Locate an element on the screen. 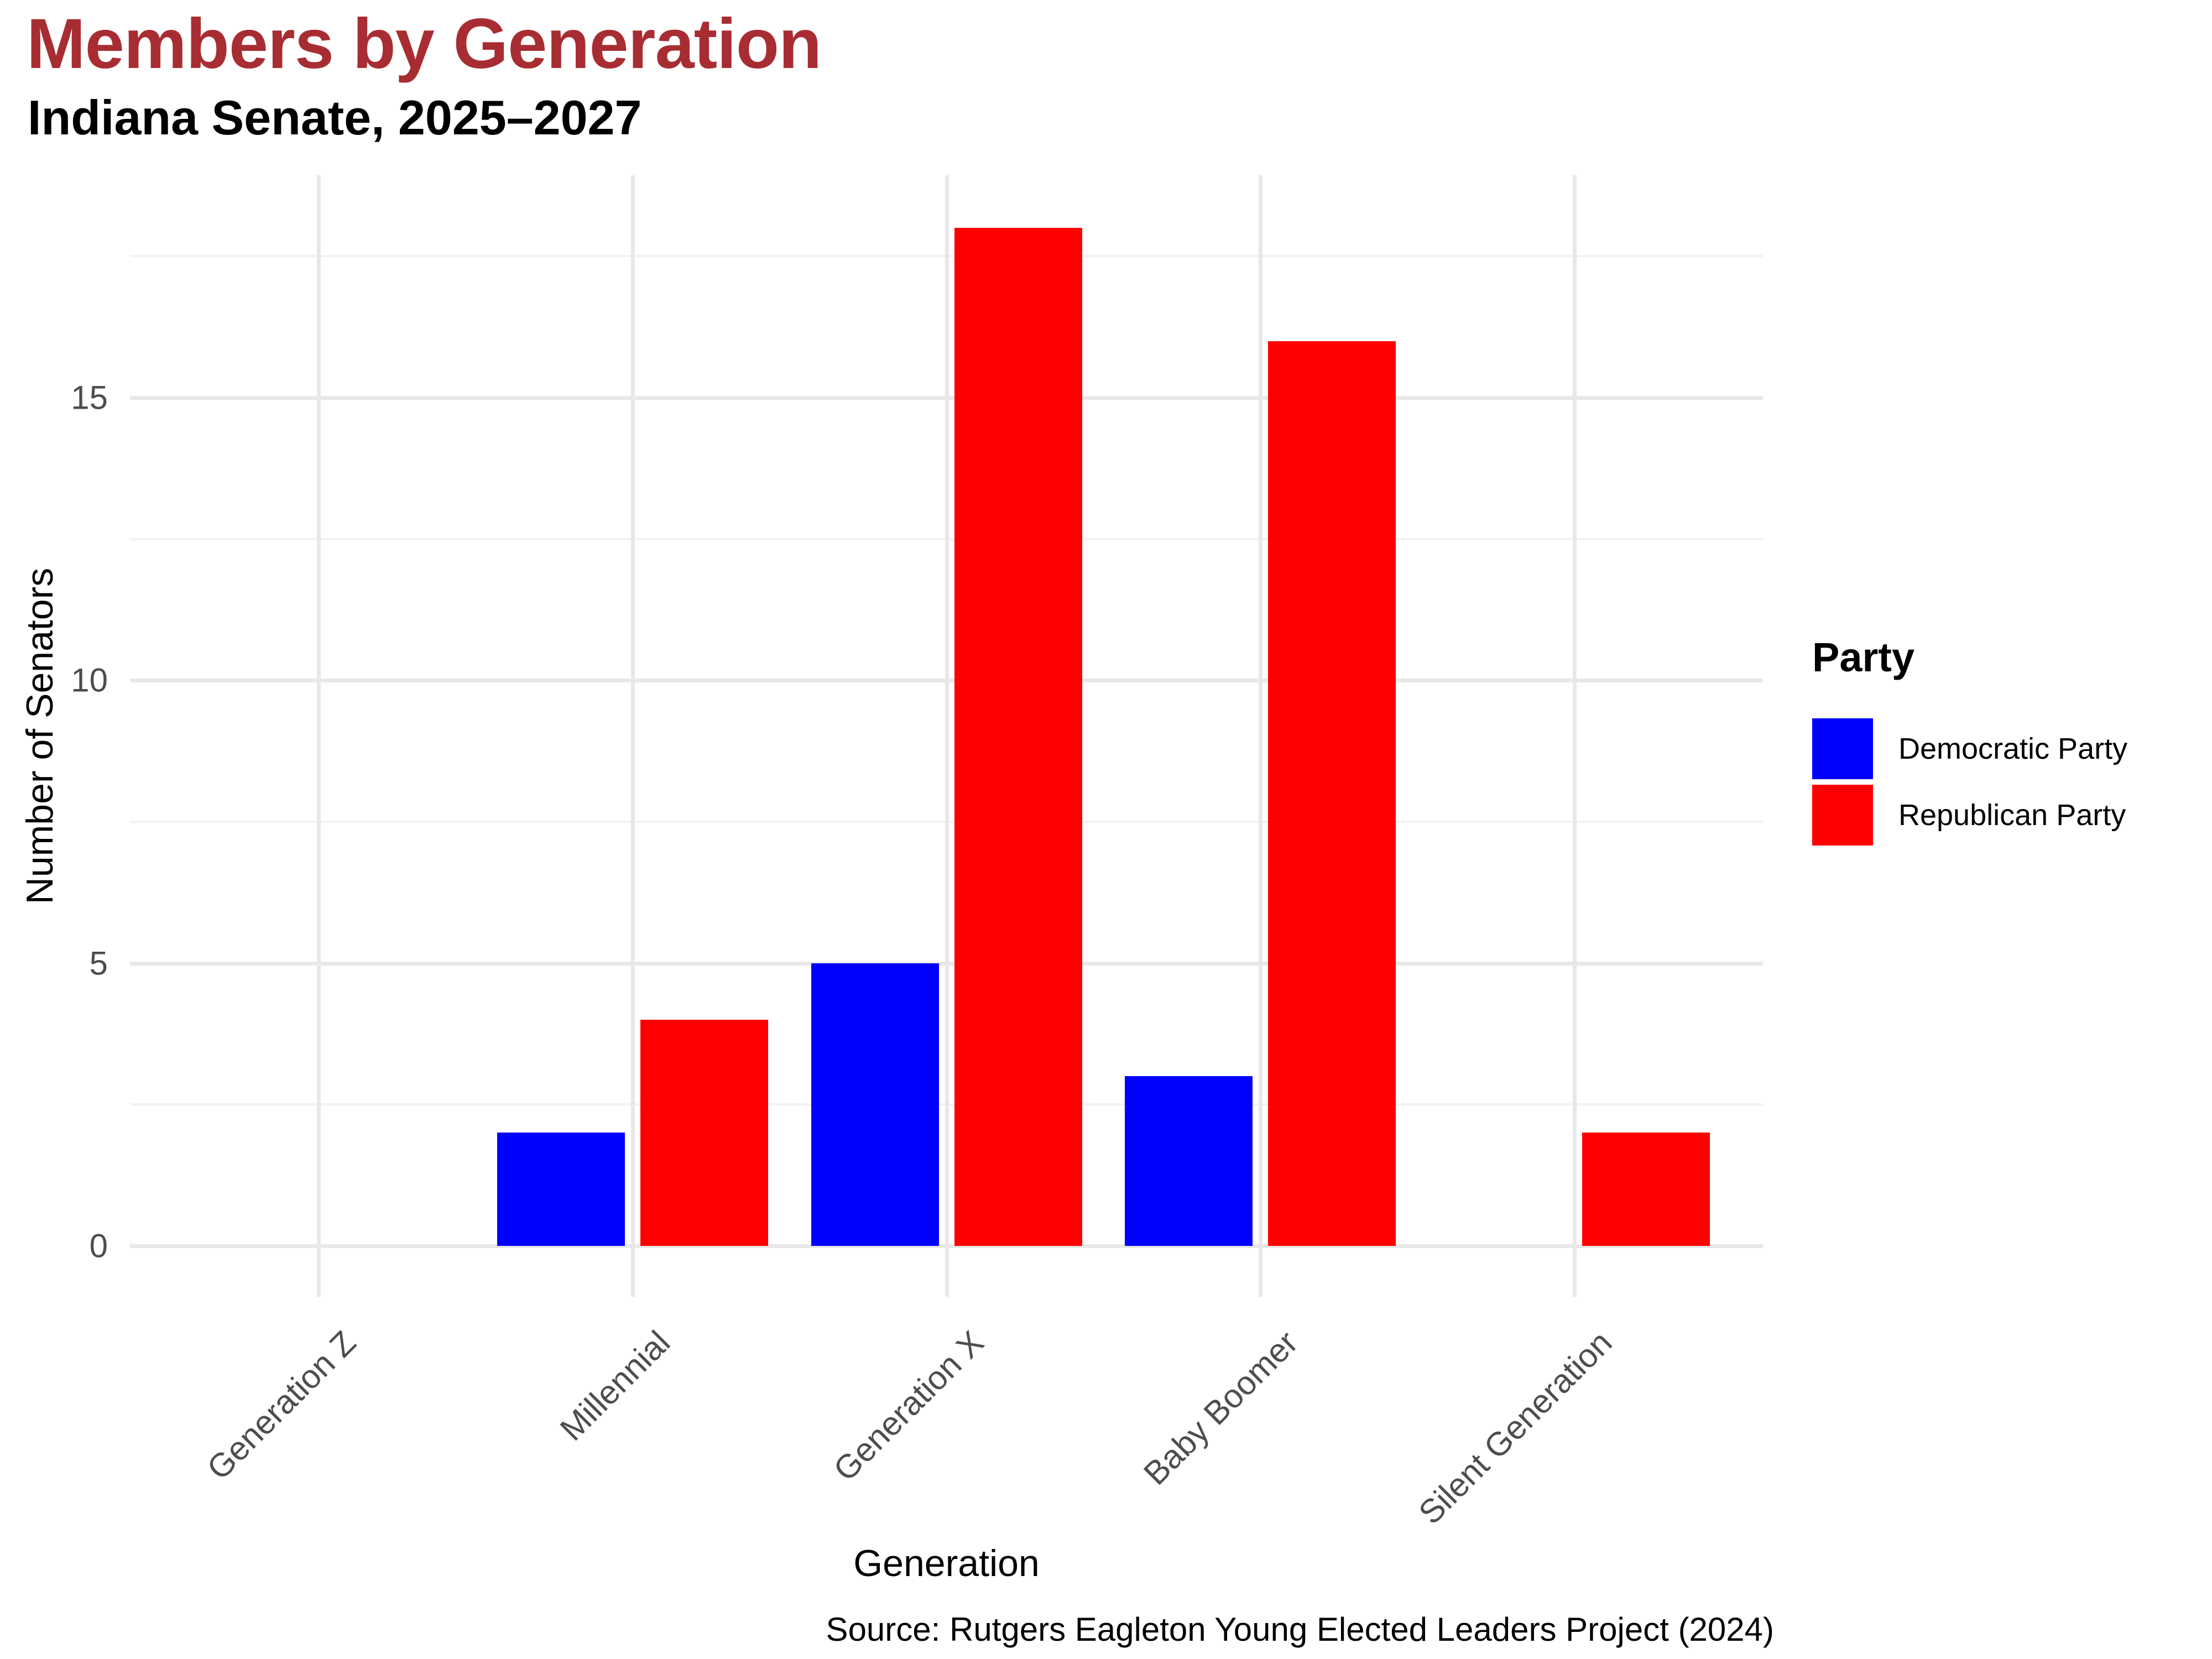  legend-item: Democratic Party is located at coordinates (1970, 748).